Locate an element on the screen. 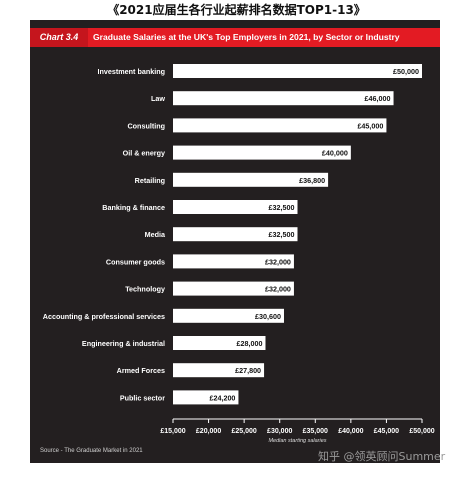 Image resolution: width=473 pixels, height=478 pixels. data-label: £36,800 is located at coordinates (312, 180).